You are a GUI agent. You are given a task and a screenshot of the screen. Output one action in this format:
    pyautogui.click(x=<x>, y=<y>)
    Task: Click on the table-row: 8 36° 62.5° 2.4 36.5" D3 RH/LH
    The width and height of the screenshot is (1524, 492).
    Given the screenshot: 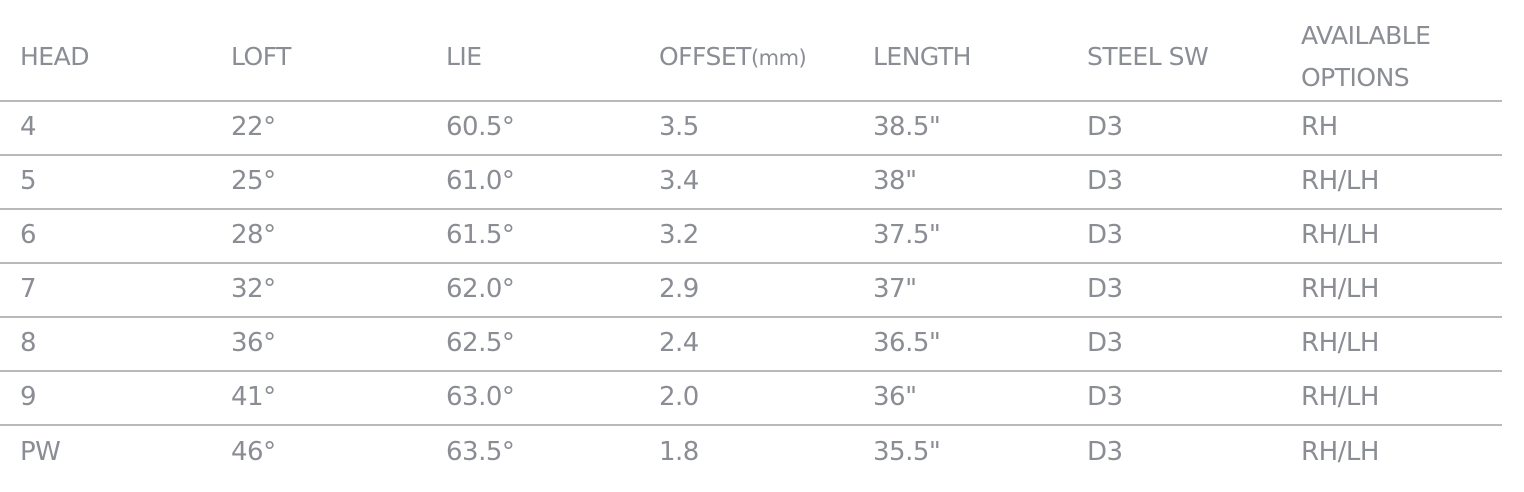 What is the action you would take?
    pyautogui.click(x=751, y=345)
    